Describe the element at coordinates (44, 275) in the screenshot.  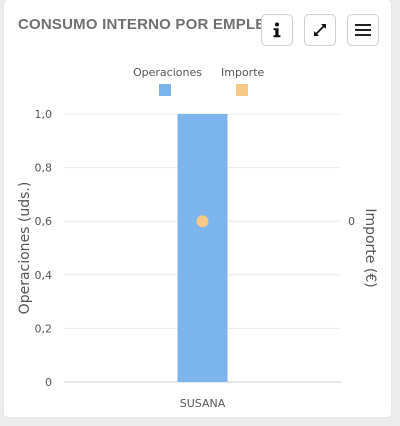
I see `y-tick-label: 0,4` at that location.